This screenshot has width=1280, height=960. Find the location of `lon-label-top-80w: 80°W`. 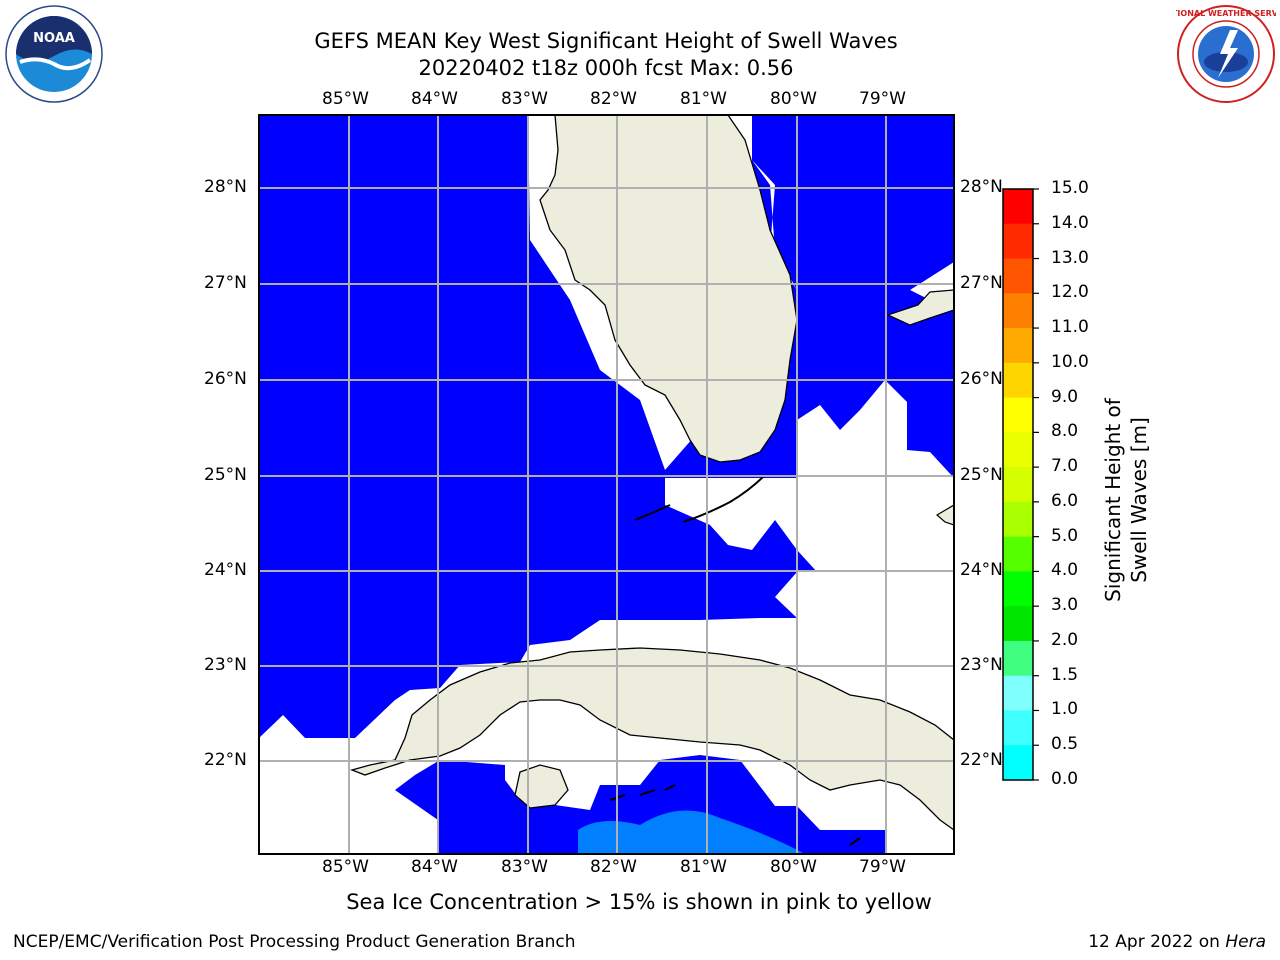

lon-label-top-80w: 80°W is located at coordinates (793, 99).